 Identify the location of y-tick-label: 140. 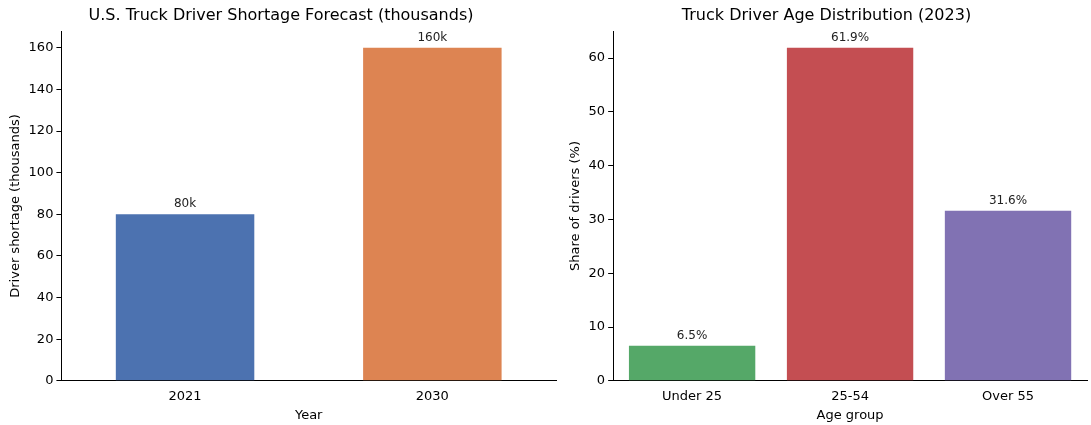
(41, 88).